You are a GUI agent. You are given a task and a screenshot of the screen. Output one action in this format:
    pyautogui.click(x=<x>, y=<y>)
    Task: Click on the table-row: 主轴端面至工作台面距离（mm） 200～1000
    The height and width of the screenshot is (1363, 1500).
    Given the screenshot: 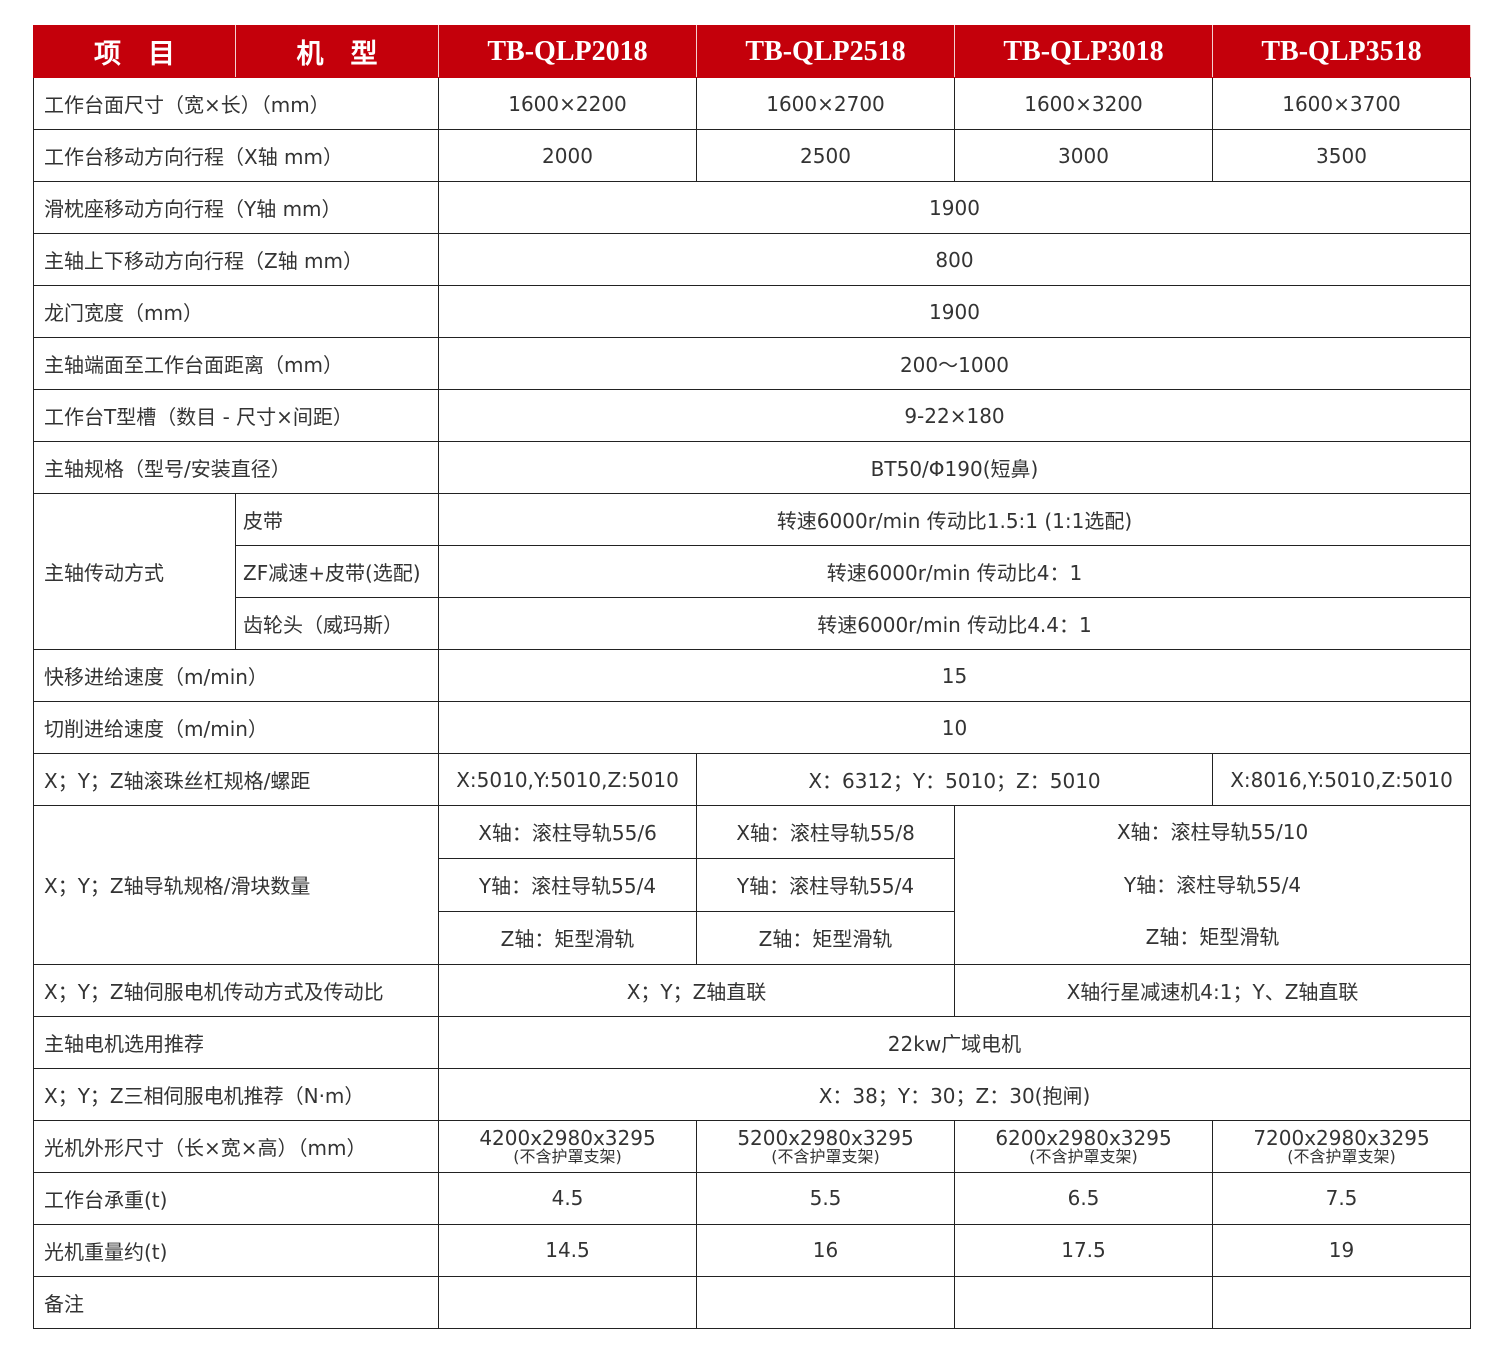 What is the action you would take?
    pyautogui.click(x=752, y=363)
    